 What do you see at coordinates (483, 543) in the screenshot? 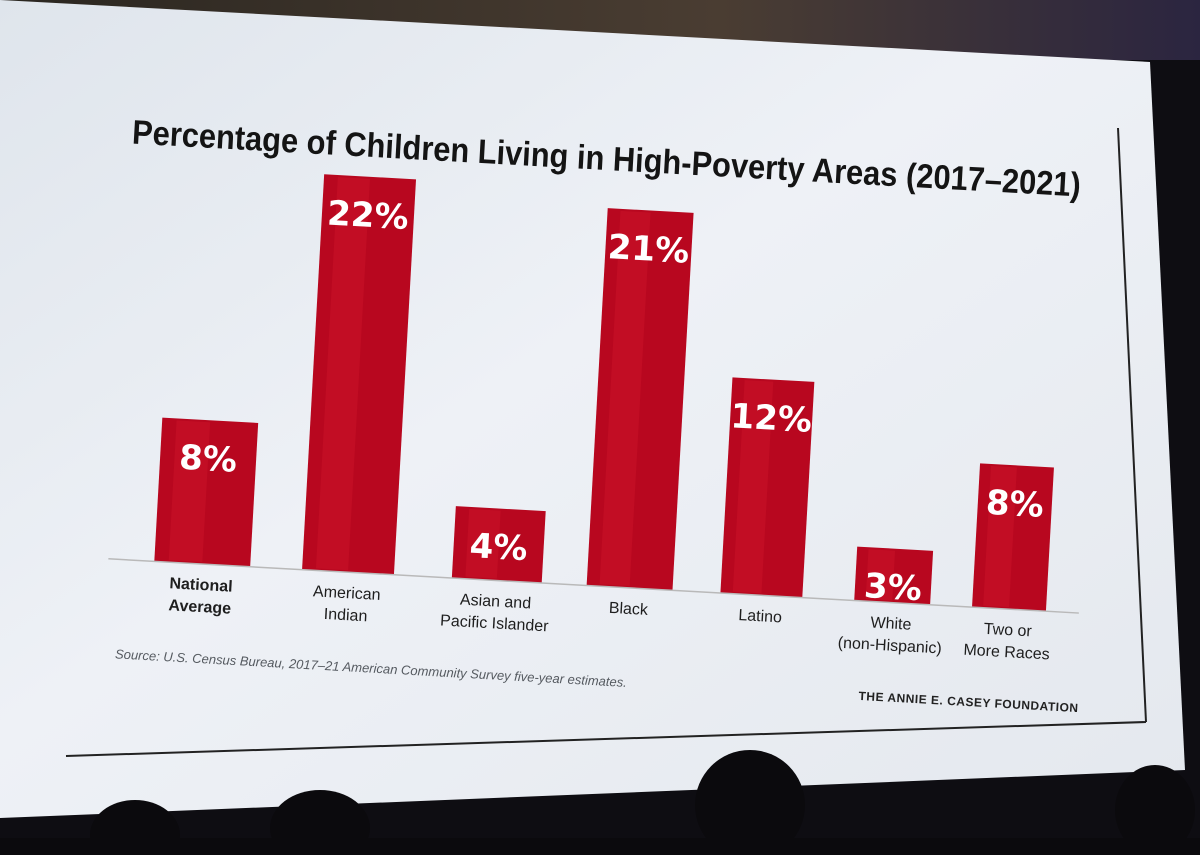
I see `bar-shine-asian-pacific-islander` at bounding box center [483, 543].